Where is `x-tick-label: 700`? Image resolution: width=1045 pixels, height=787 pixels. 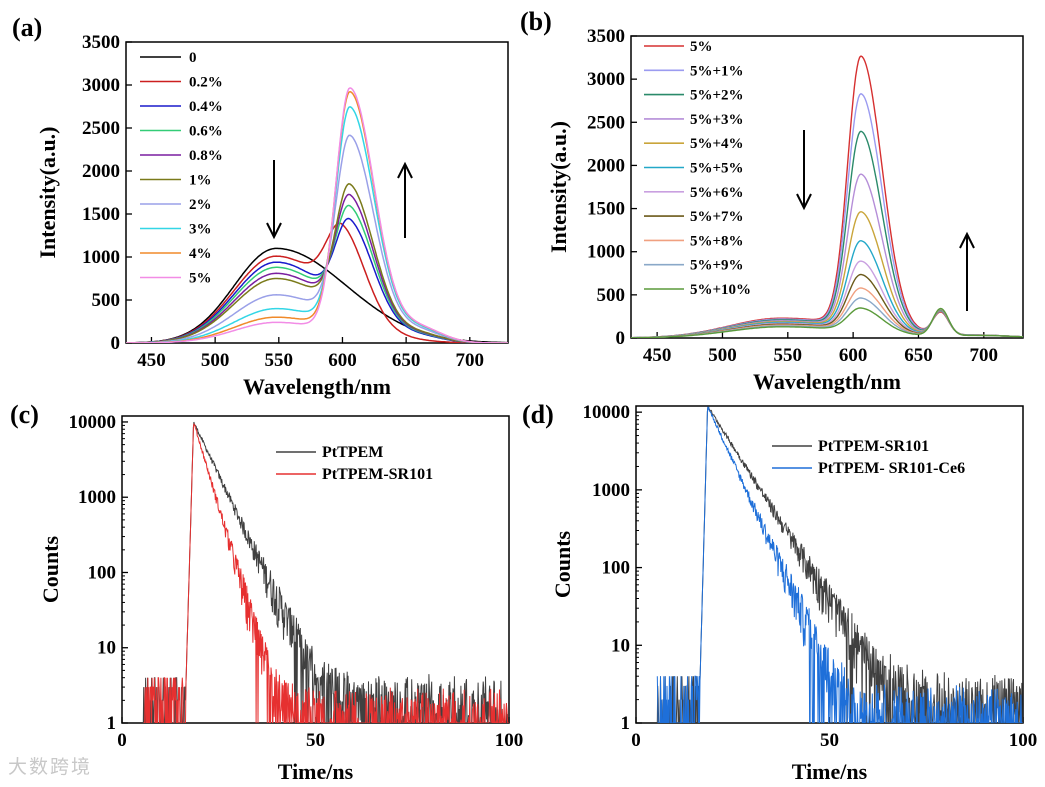
x-tick-label: 700 is located at coordinates (984, 355).